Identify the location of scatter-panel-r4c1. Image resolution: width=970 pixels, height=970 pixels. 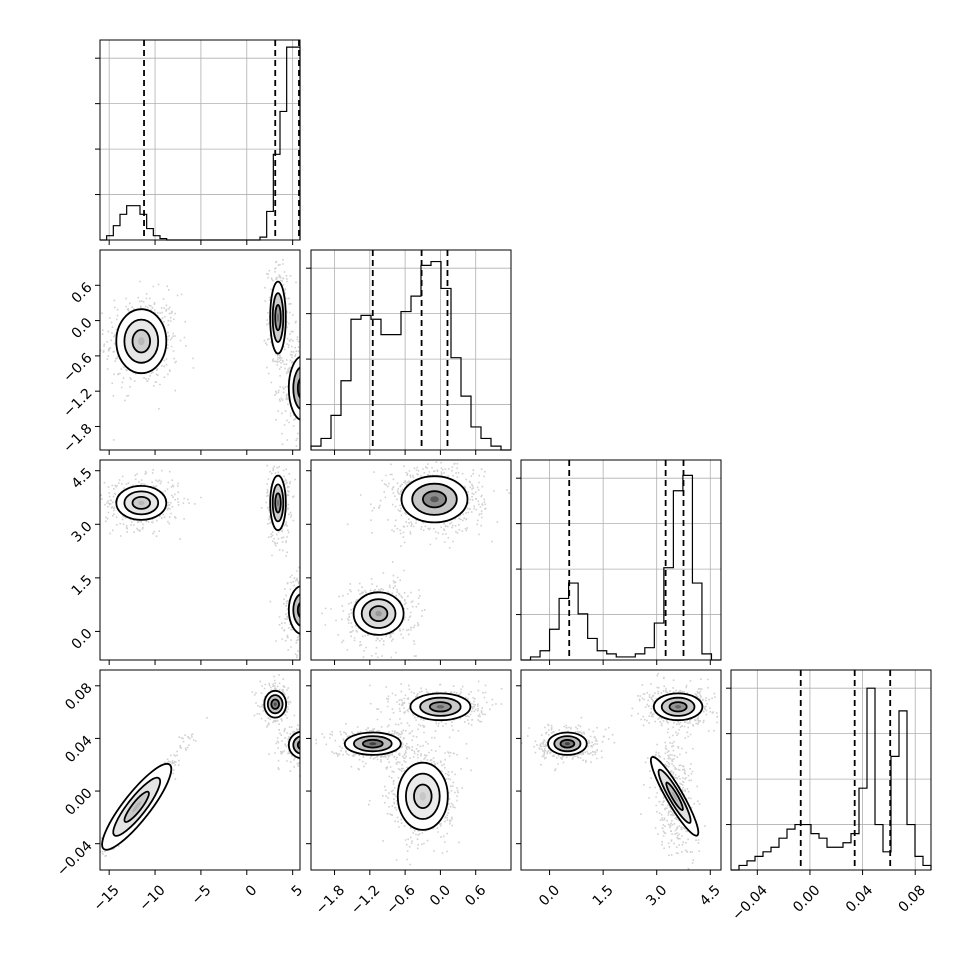
(202, 770).